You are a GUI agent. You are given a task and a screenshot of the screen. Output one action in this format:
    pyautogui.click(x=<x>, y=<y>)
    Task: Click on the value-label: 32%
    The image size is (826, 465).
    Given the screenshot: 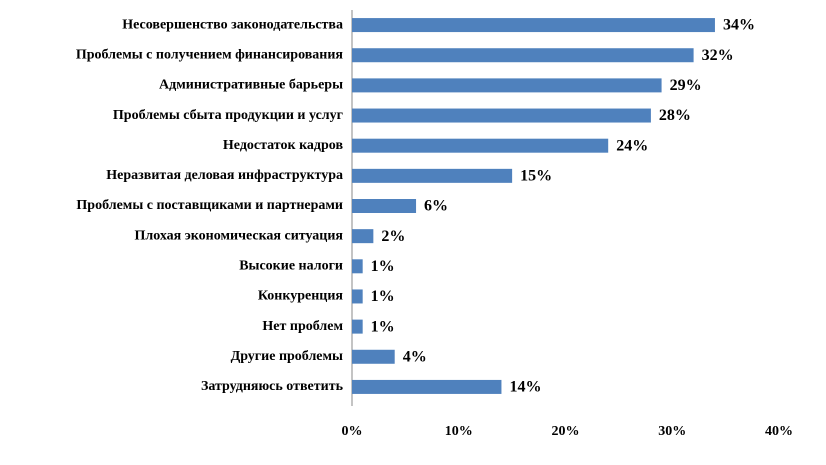 What is the action you would take?
    pyautogui.click(x=718, y=55)
    